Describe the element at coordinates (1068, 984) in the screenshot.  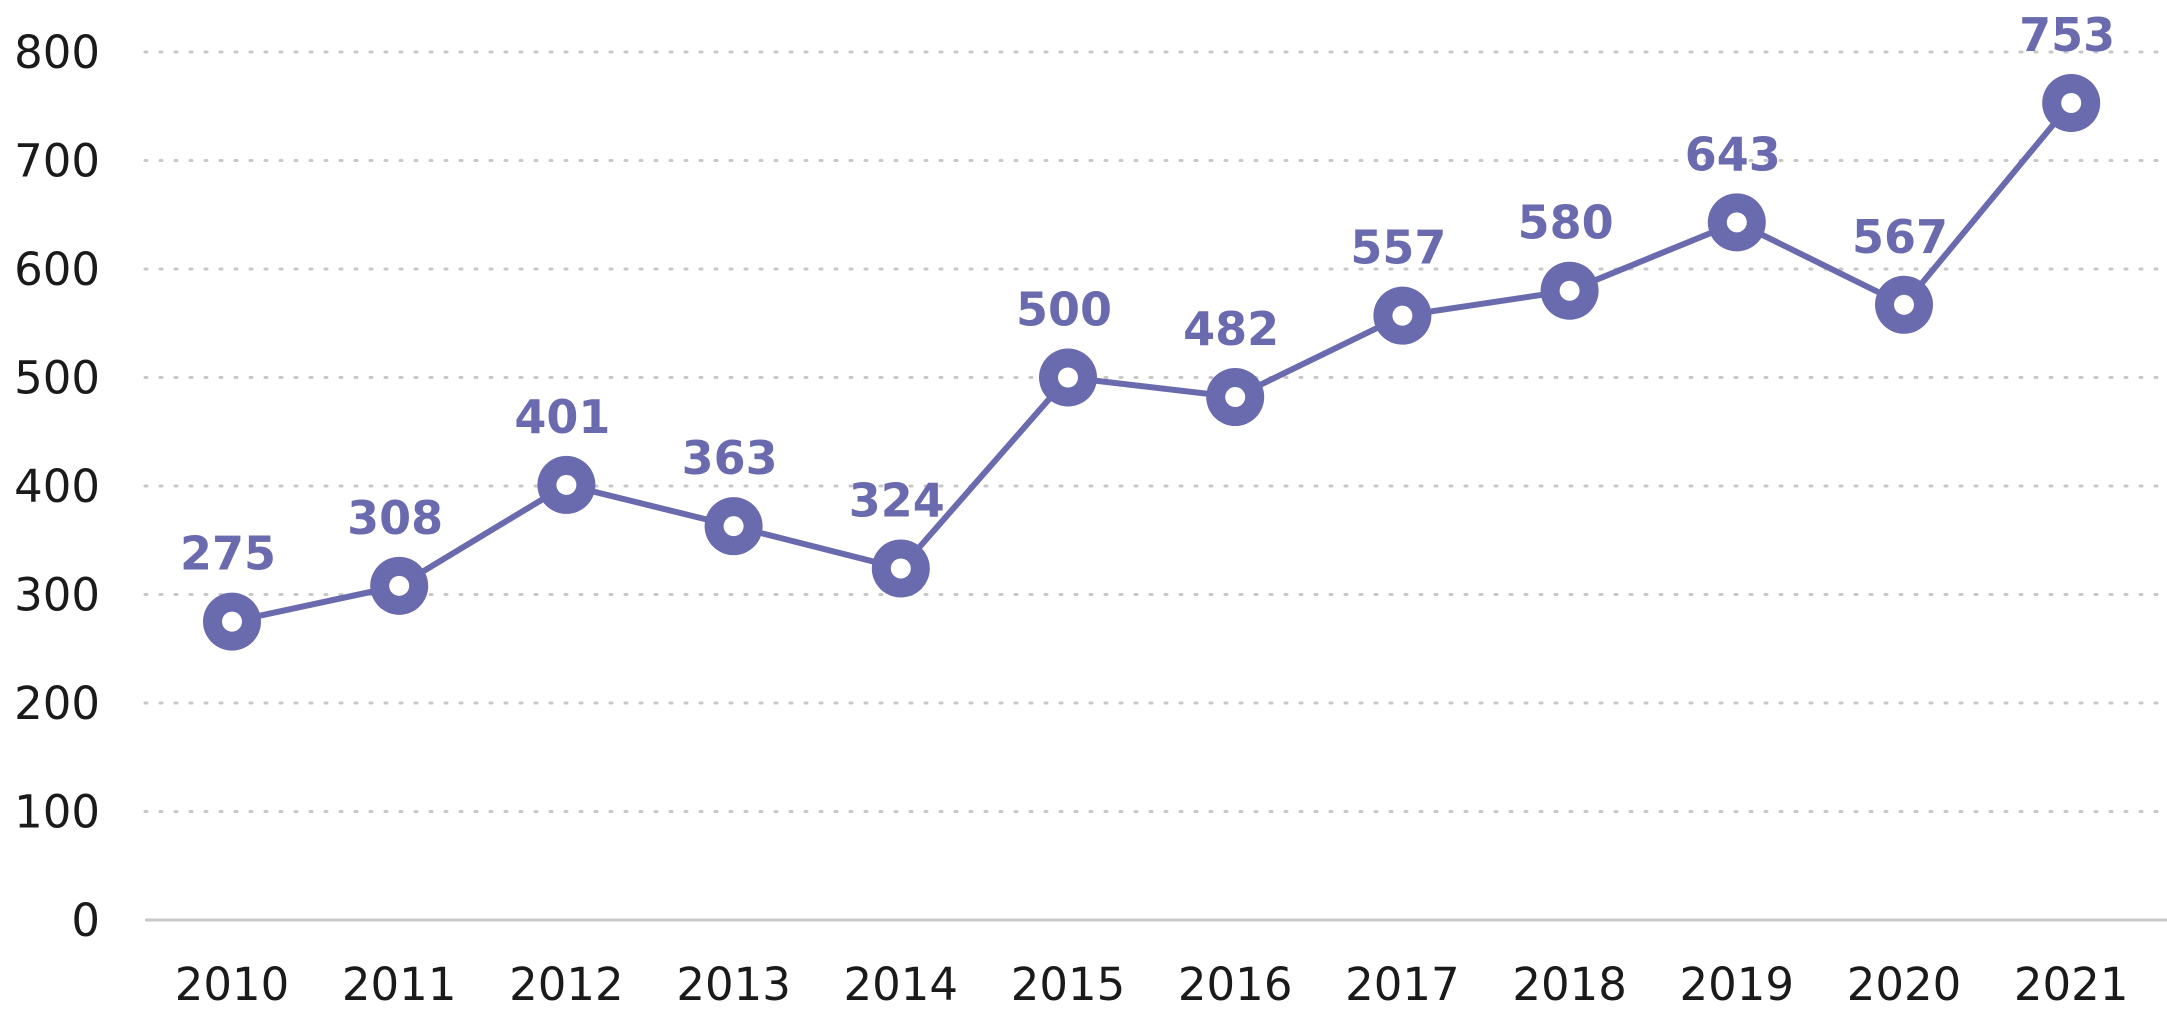
I see `x-tick-label: 2015` at that location.